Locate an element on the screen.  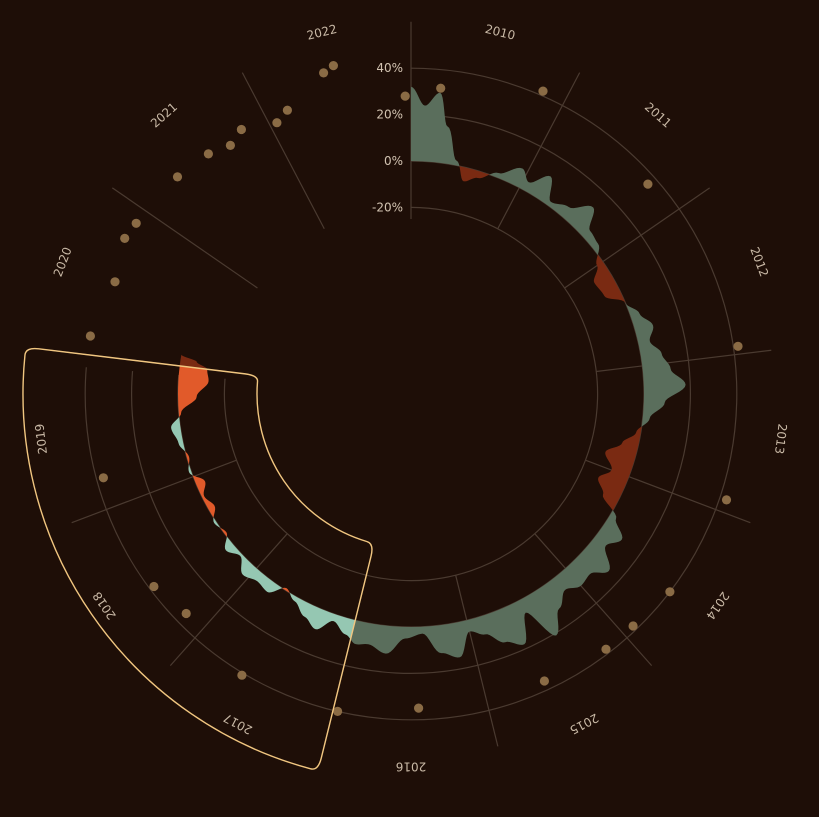
year-label: 2012 is located at coordinates (759, 262).